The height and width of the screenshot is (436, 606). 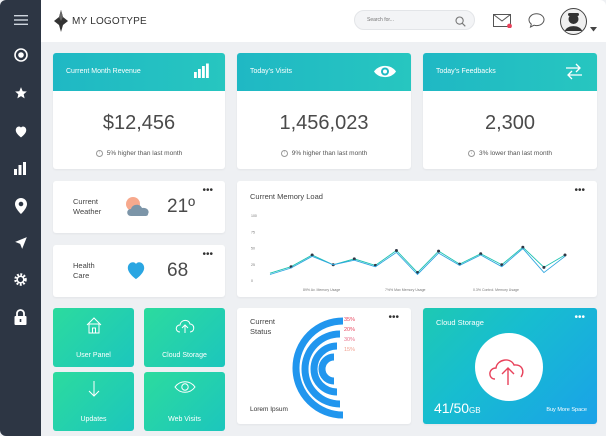 What do you see at coordinates (457, 408) in the screenshot?
I see `storage-usage: 41/50GB` at bounding box center [457, 408].